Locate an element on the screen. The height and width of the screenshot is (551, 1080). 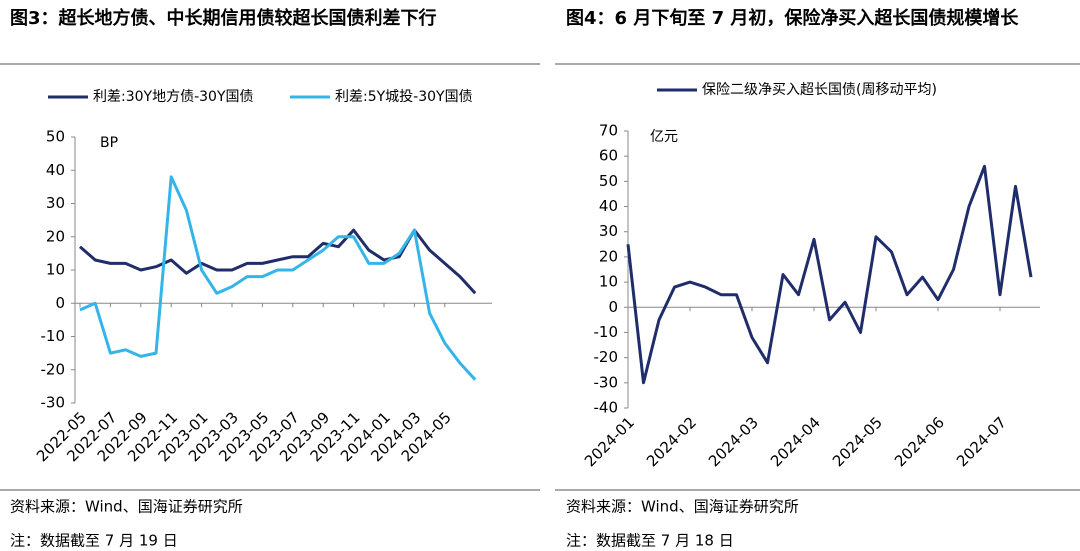
unit-label: 亿元 is located at coordinates (664, 137).